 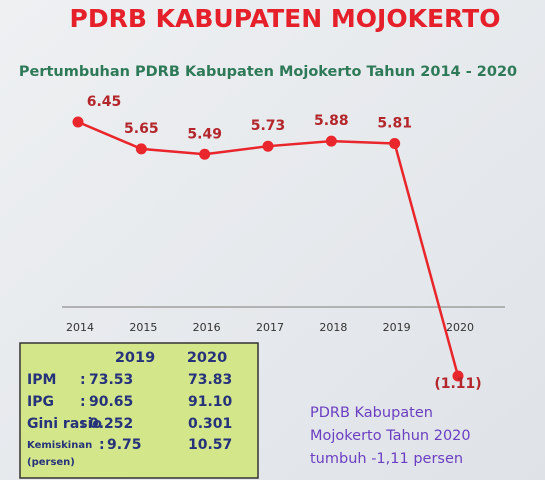 I want to click on x-tick-label: 2018, so click(x=333, y=327).